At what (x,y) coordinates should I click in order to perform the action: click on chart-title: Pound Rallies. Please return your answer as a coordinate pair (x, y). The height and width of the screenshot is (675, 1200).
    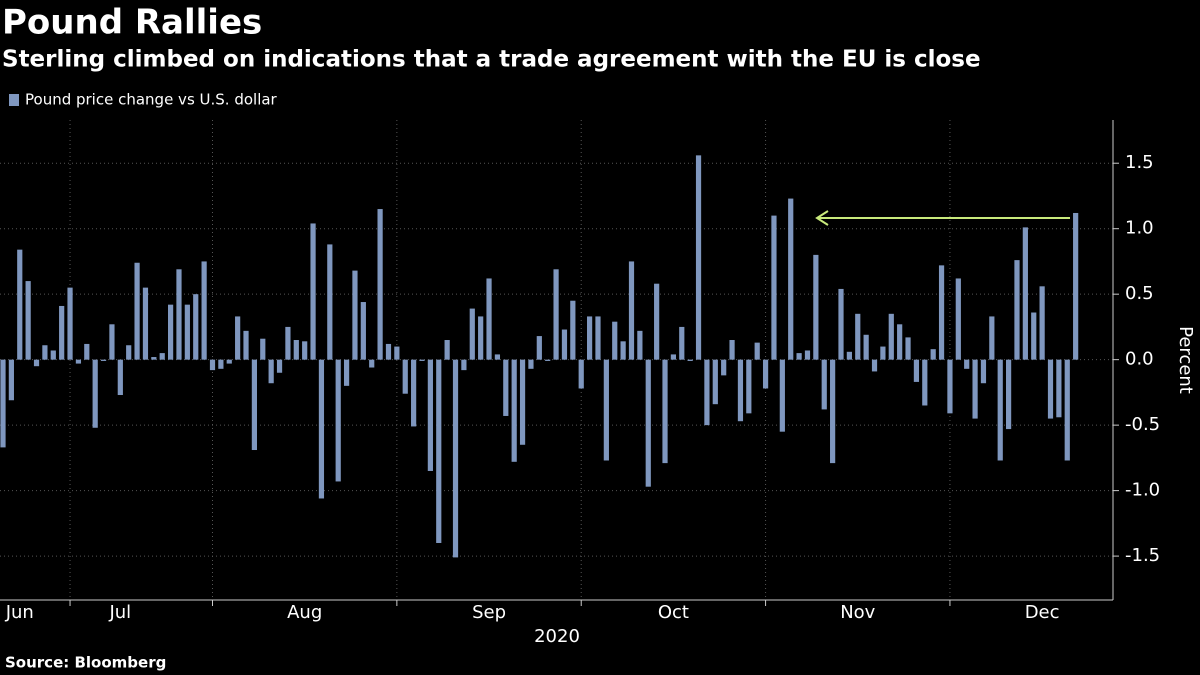
    Looking at the image, I should click on (132, 23).